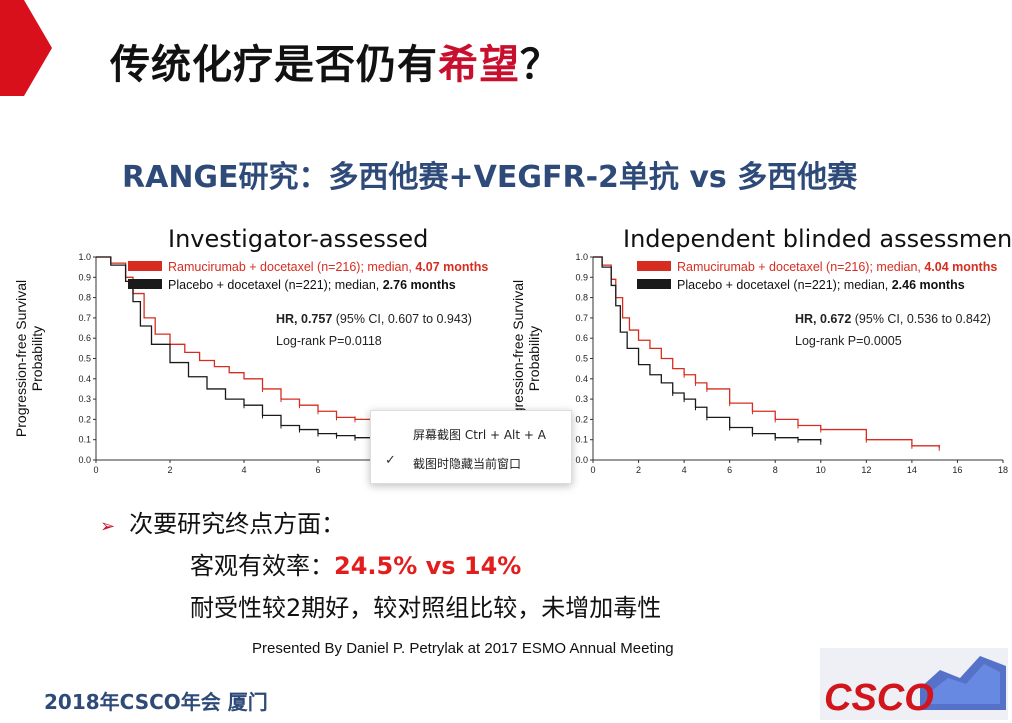 This screenshot has width=1012, height=723. Describe the element at coordinates (879, 698) in the screenshot. I see `logo-text: CSCO` at that location.